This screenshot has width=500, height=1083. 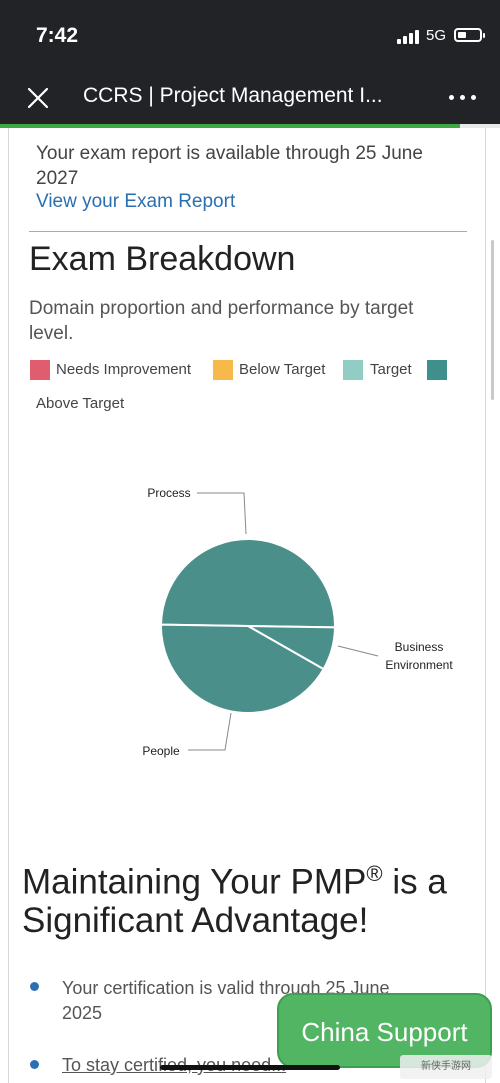 What do you see at coordinates (210, 731) in the screenshot?
I see `leader-line-people` at bounding box center [210, 731].